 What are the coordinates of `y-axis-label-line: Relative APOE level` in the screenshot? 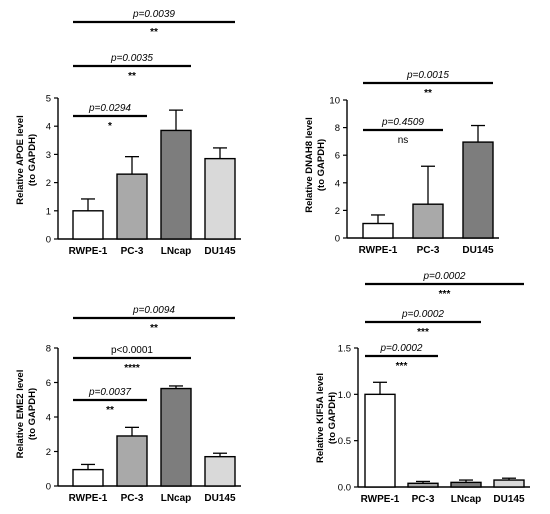 It's located at (20, 159).